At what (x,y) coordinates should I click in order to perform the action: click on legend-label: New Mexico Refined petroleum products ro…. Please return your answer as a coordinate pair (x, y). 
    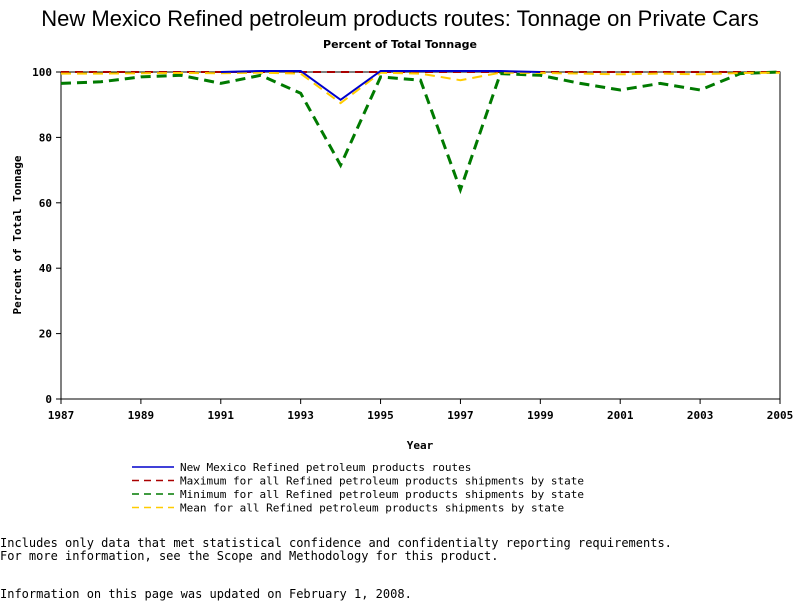
    Looking at the image, I should click on (325, 467).